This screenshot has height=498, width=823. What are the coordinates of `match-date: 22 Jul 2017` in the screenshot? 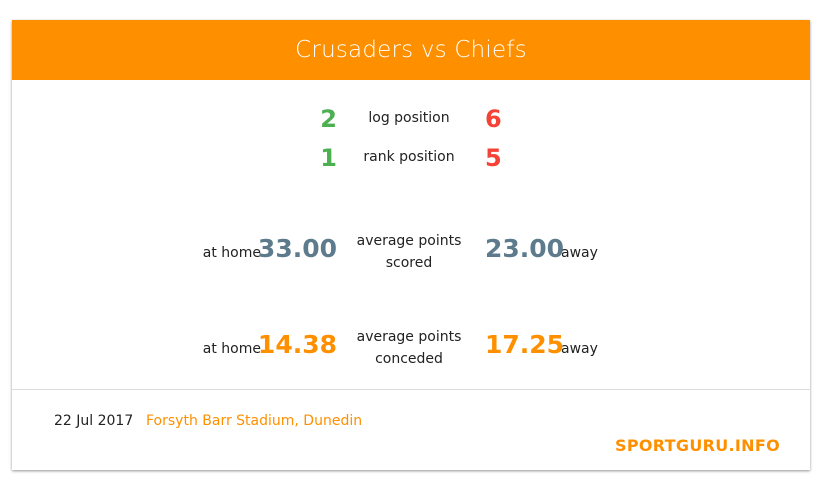 It's located at (94, 421).